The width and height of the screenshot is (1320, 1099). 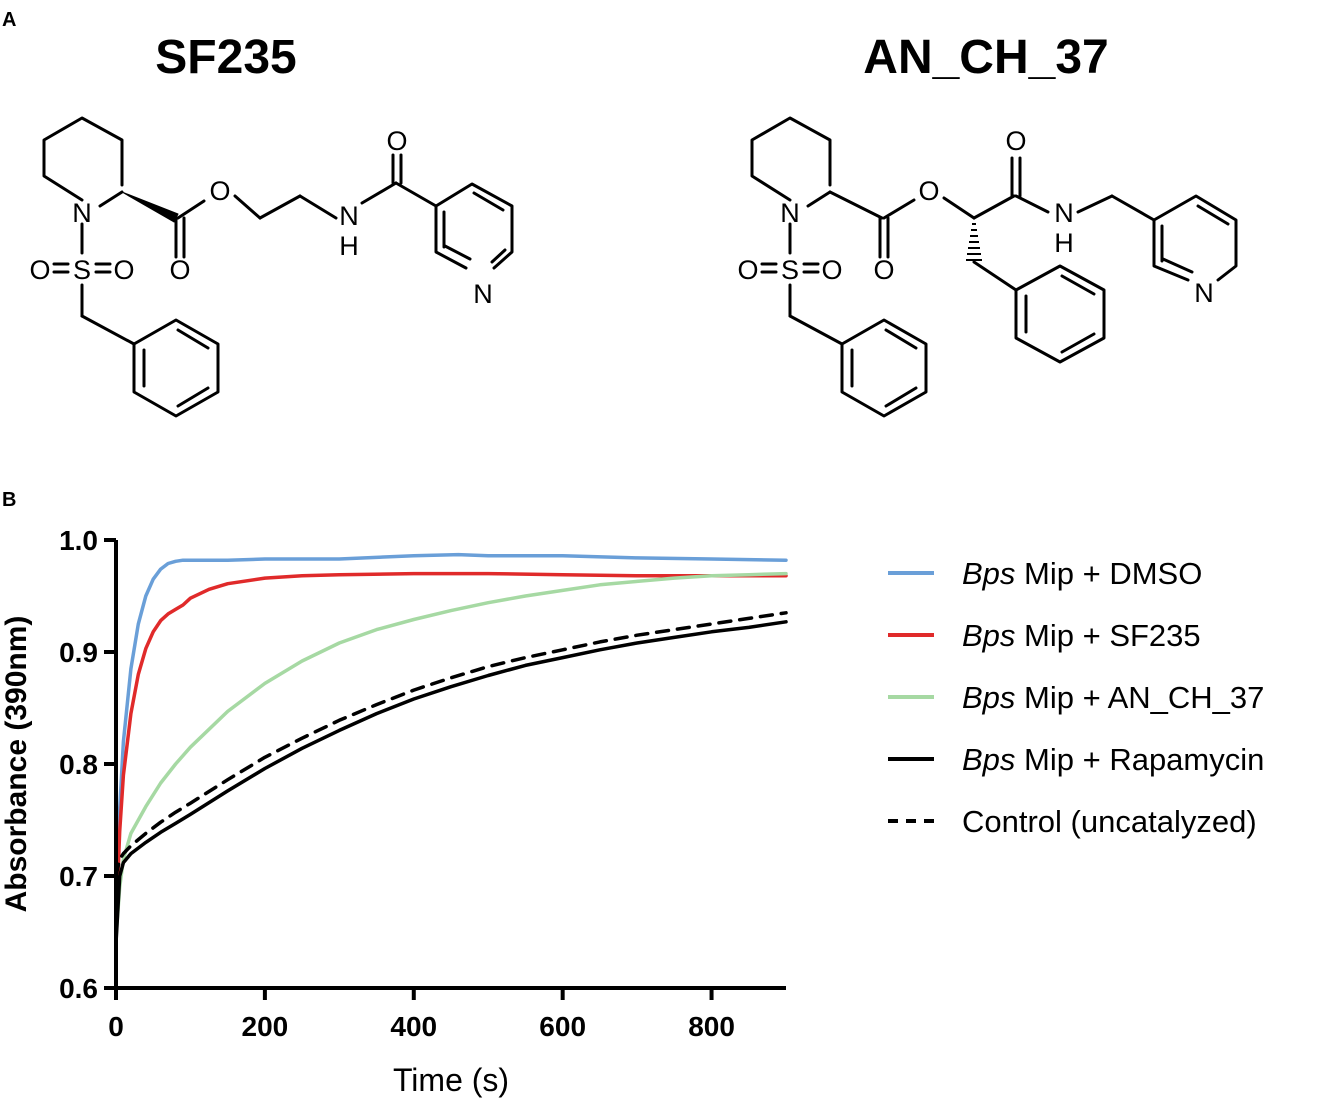 What do you see at coordinates (1081, 635) in the screenshot?
I see `legend-label: Bps Mip + SF235` at bounding box center [1081, 635].